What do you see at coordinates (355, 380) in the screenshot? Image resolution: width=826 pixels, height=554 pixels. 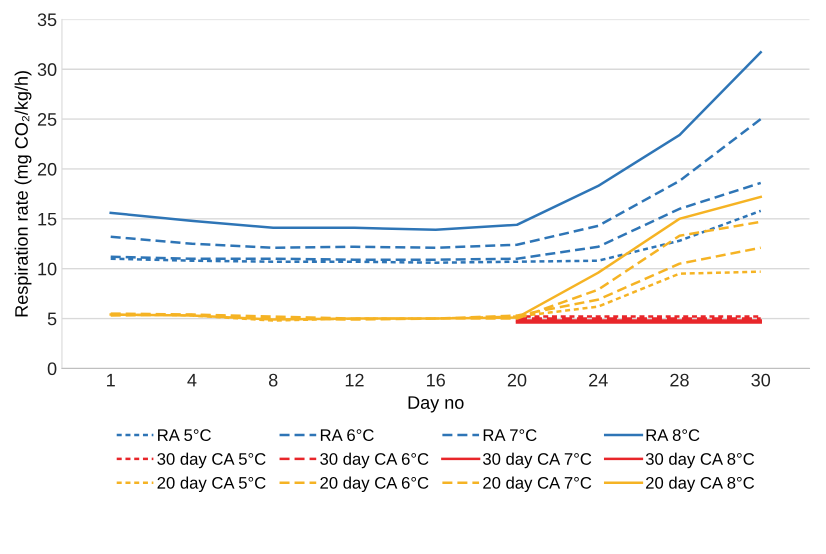 I see `x-tick-label: 12` at bounding box center [355, 380].